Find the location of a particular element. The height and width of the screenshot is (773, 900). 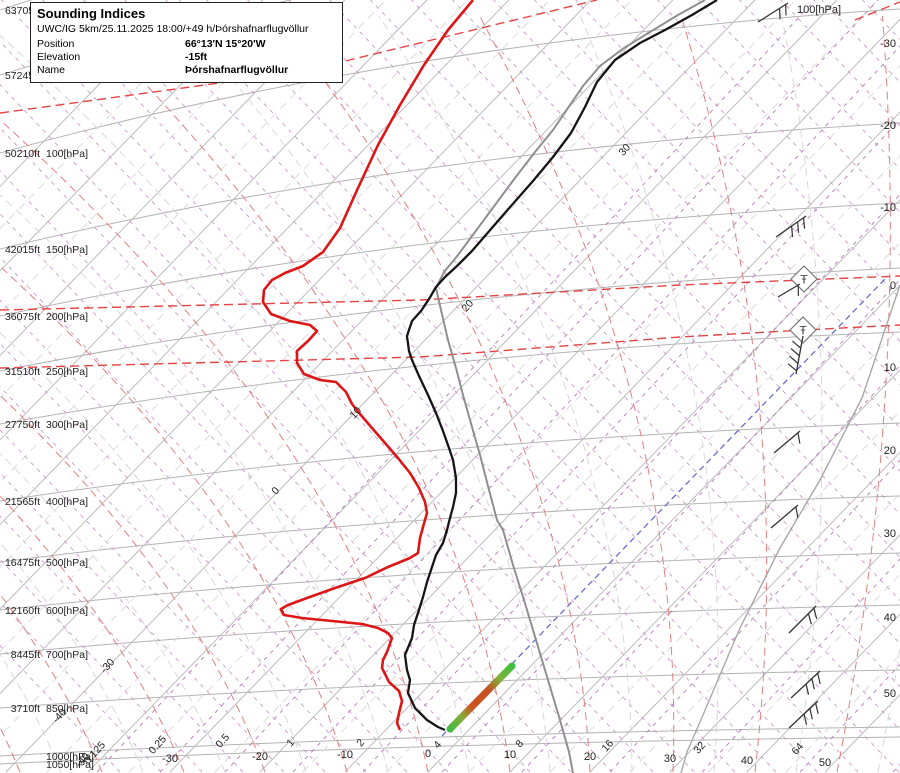

info-row-elevation: Elevation -15ft is located at coordinates (186, 57).